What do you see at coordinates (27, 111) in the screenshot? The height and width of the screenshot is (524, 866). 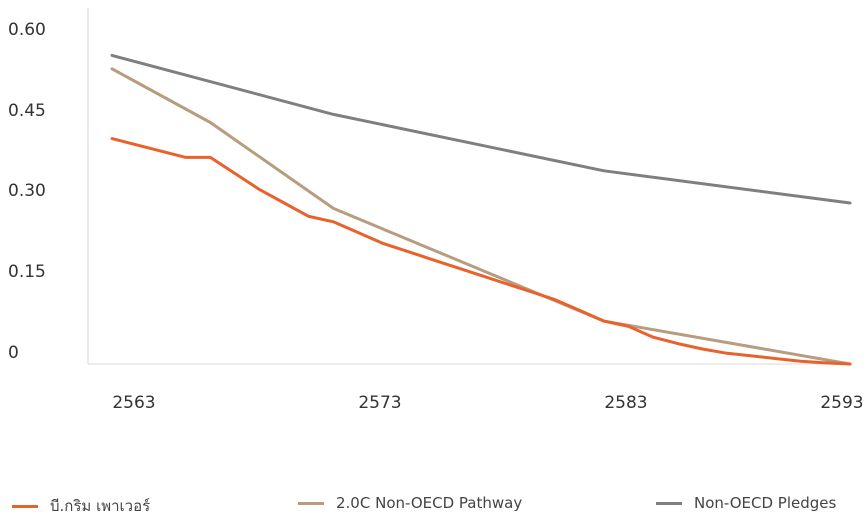 I see `y-tick-label: 0.45` at bounding box center [27, 111].